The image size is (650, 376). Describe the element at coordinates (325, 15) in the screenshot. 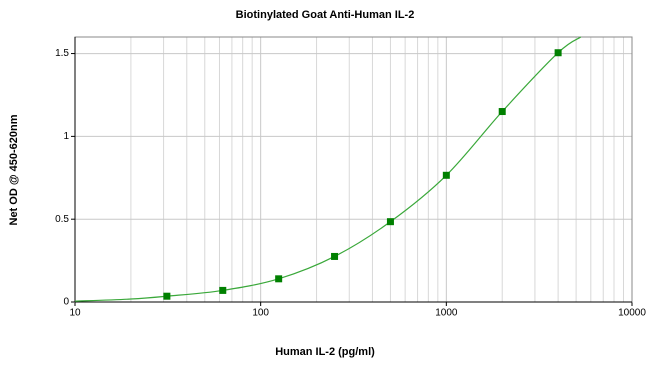

I see `chart-title: Biotinylated Goat Anti-Human IL-2` at that location.